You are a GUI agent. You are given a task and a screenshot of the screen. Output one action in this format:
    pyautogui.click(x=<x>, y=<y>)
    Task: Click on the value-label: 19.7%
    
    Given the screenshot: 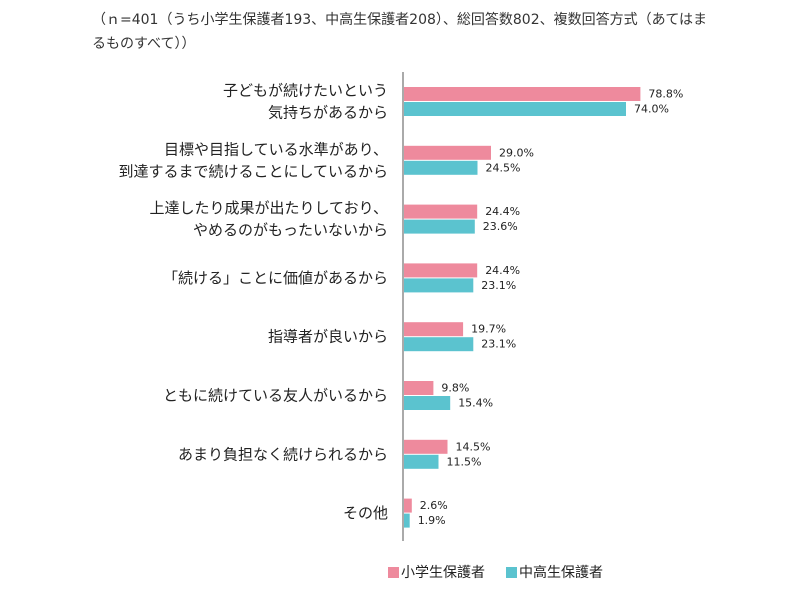 What is the action you would take?
    pyautogui.click(x=488, y=329)
    